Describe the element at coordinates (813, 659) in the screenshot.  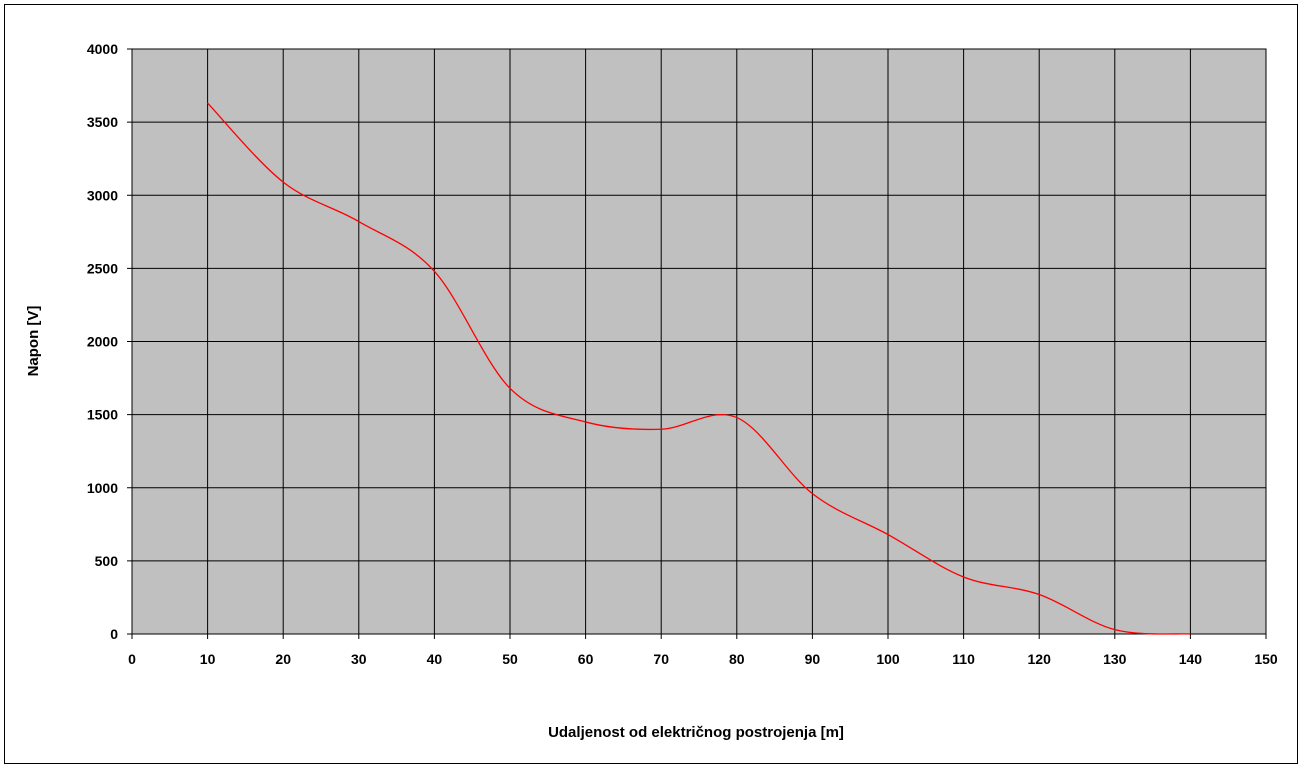
I see `x-tick-label: 90` at that location.